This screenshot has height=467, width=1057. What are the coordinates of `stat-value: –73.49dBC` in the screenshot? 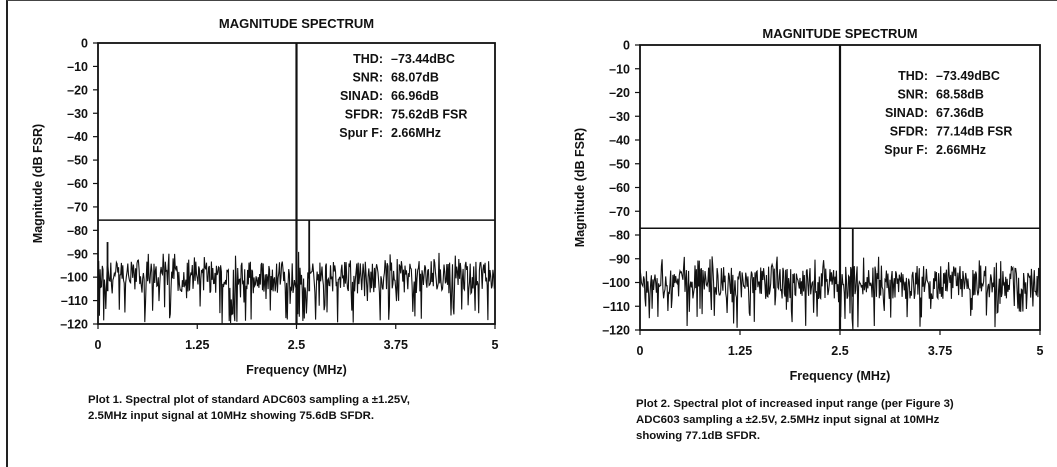 It's located at (968, 76).